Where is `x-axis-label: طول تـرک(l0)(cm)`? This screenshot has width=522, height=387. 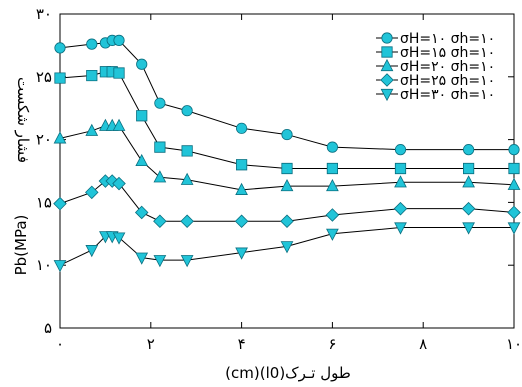
x-axis-label: طول تـرک(l0)(cm) is located at coordinates (288, 373).